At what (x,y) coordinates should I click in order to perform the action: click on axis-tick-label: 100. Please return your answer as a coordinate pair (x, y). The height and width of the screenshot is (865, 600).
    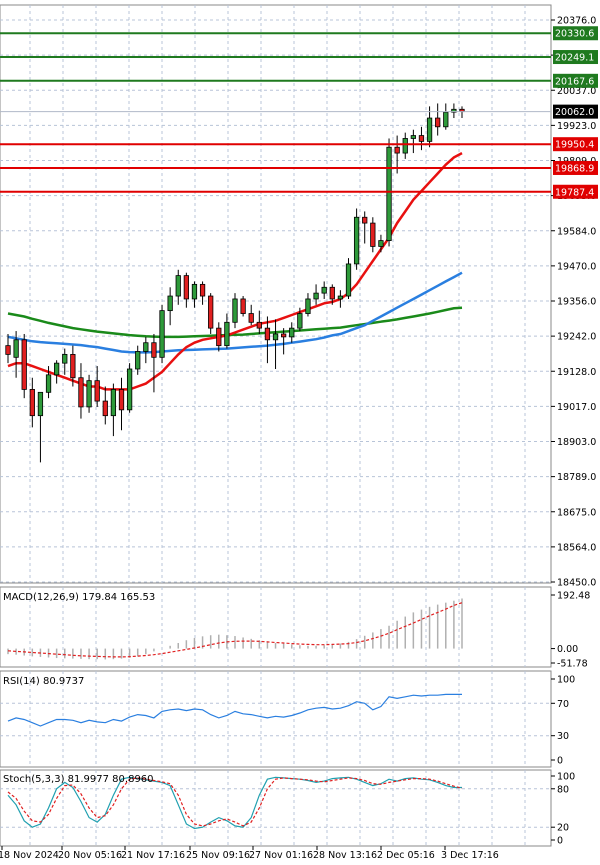
    Looking at the image, I should click on (566, 777).